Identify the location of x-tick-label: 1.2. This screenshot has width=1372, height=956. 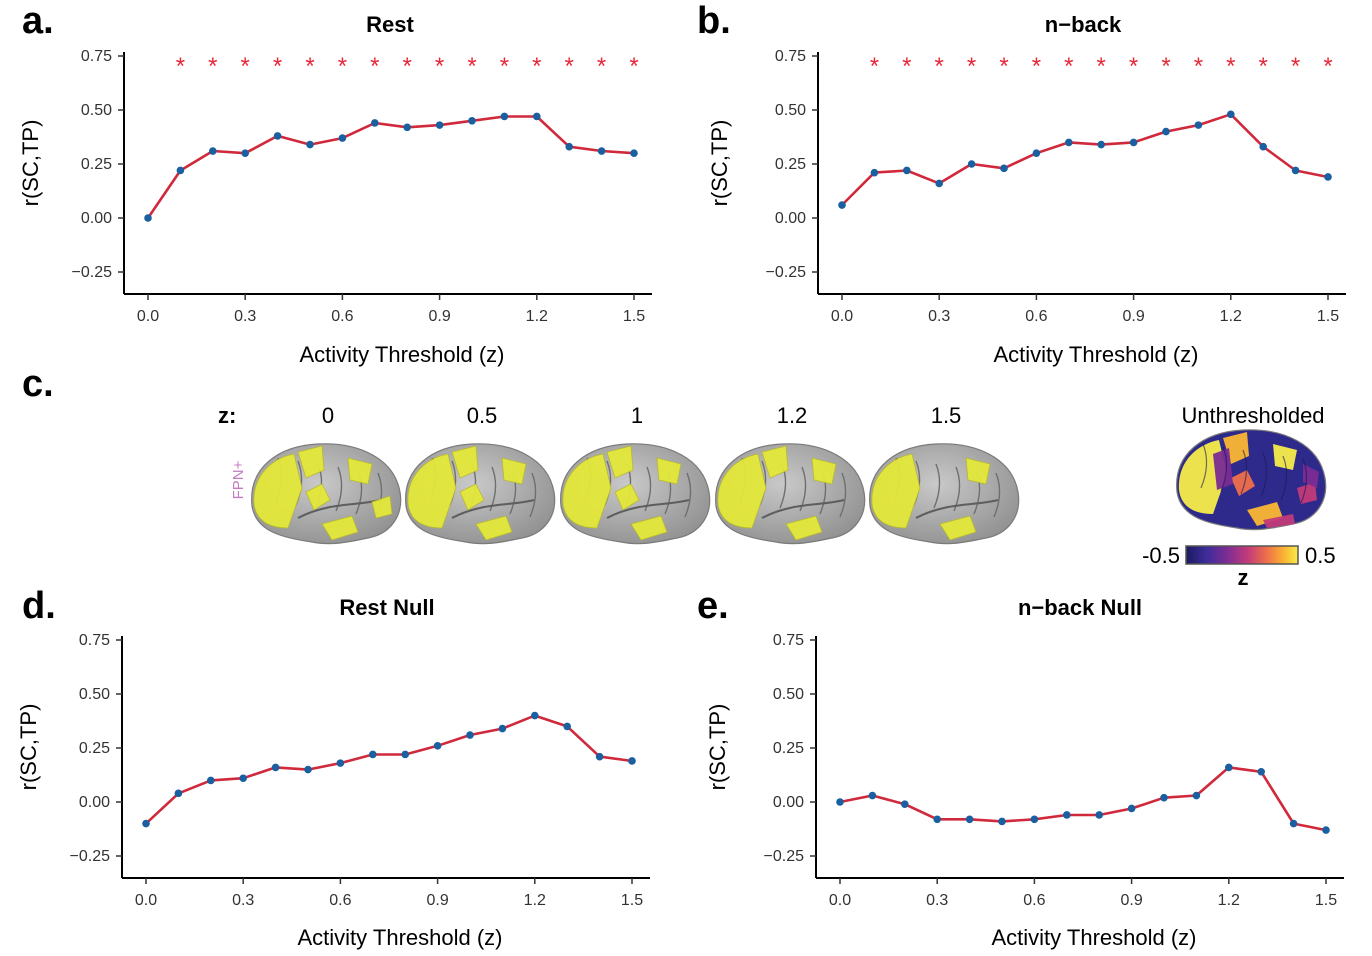
(535, 900).